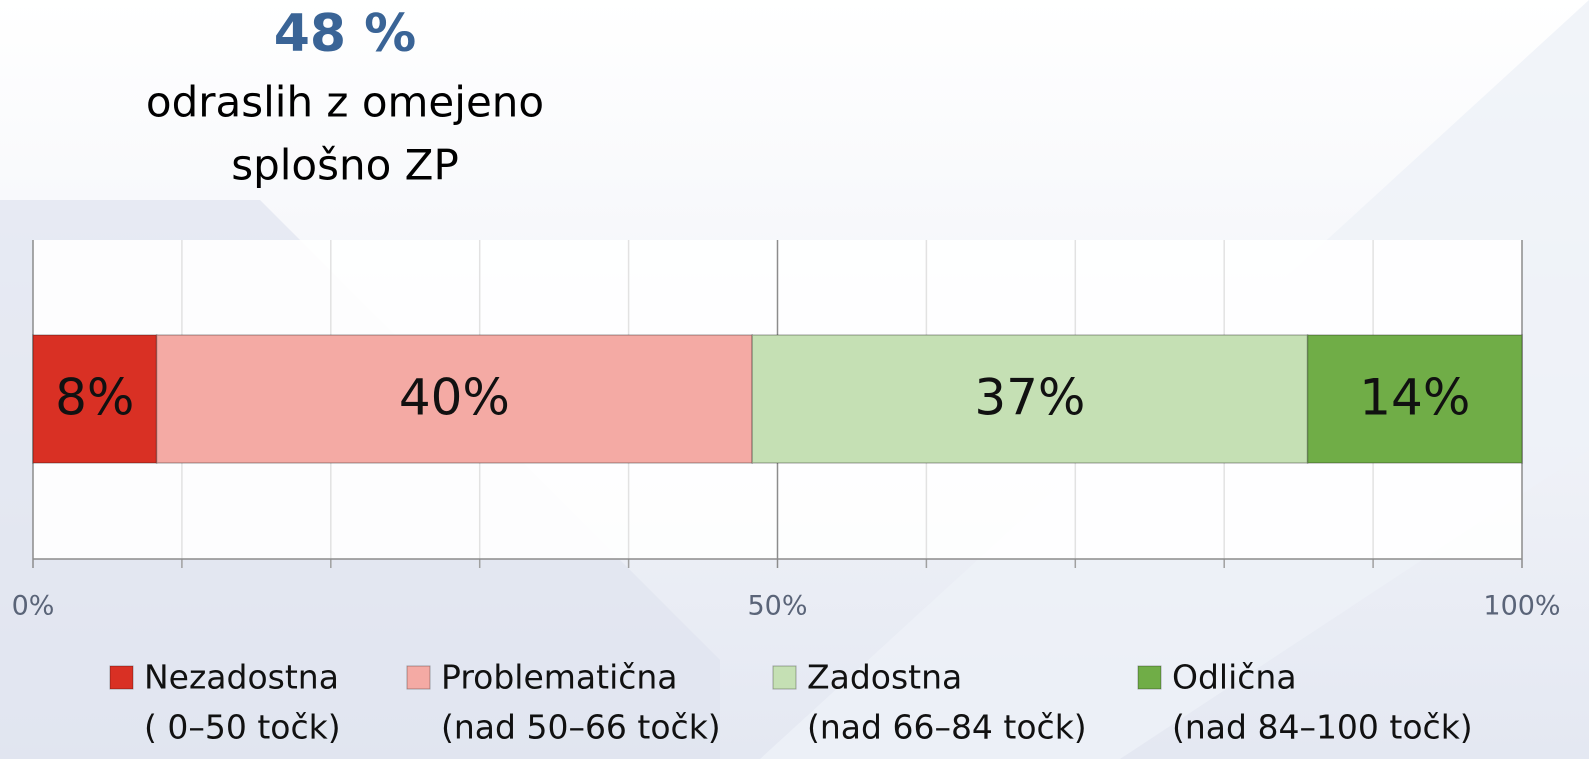 The image size is (1589, 759). I want to click on data-label: 40%, so click(454, 398).